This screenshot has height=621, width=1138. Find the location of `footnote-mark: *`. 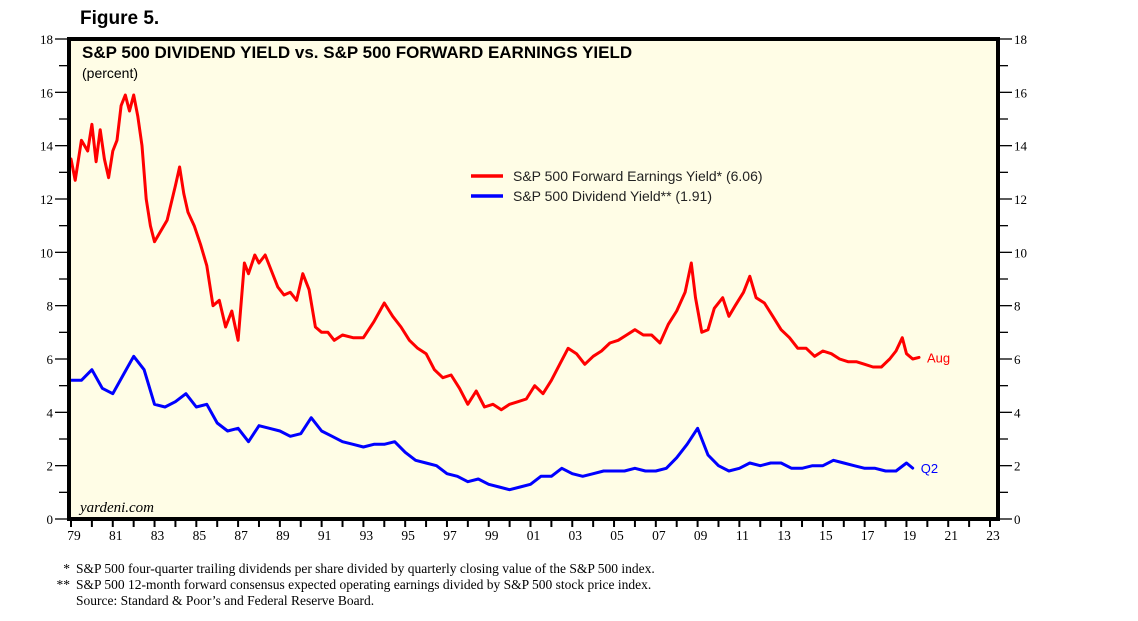

footnote-mark: * is located at coordinates (66, 568).